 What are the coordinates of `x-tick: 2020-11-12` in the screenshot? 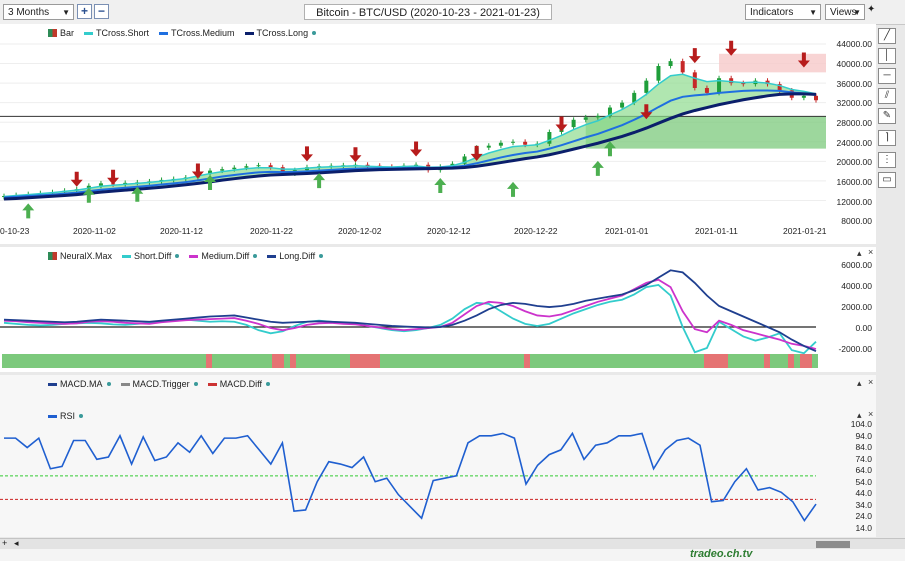 It's located at (181, 231).